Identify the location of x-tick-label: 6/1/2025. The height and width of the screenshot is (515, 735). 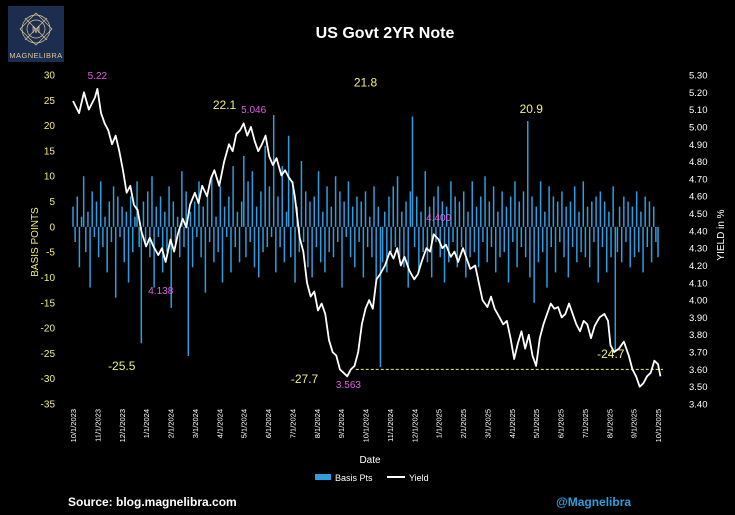
(561, 423).